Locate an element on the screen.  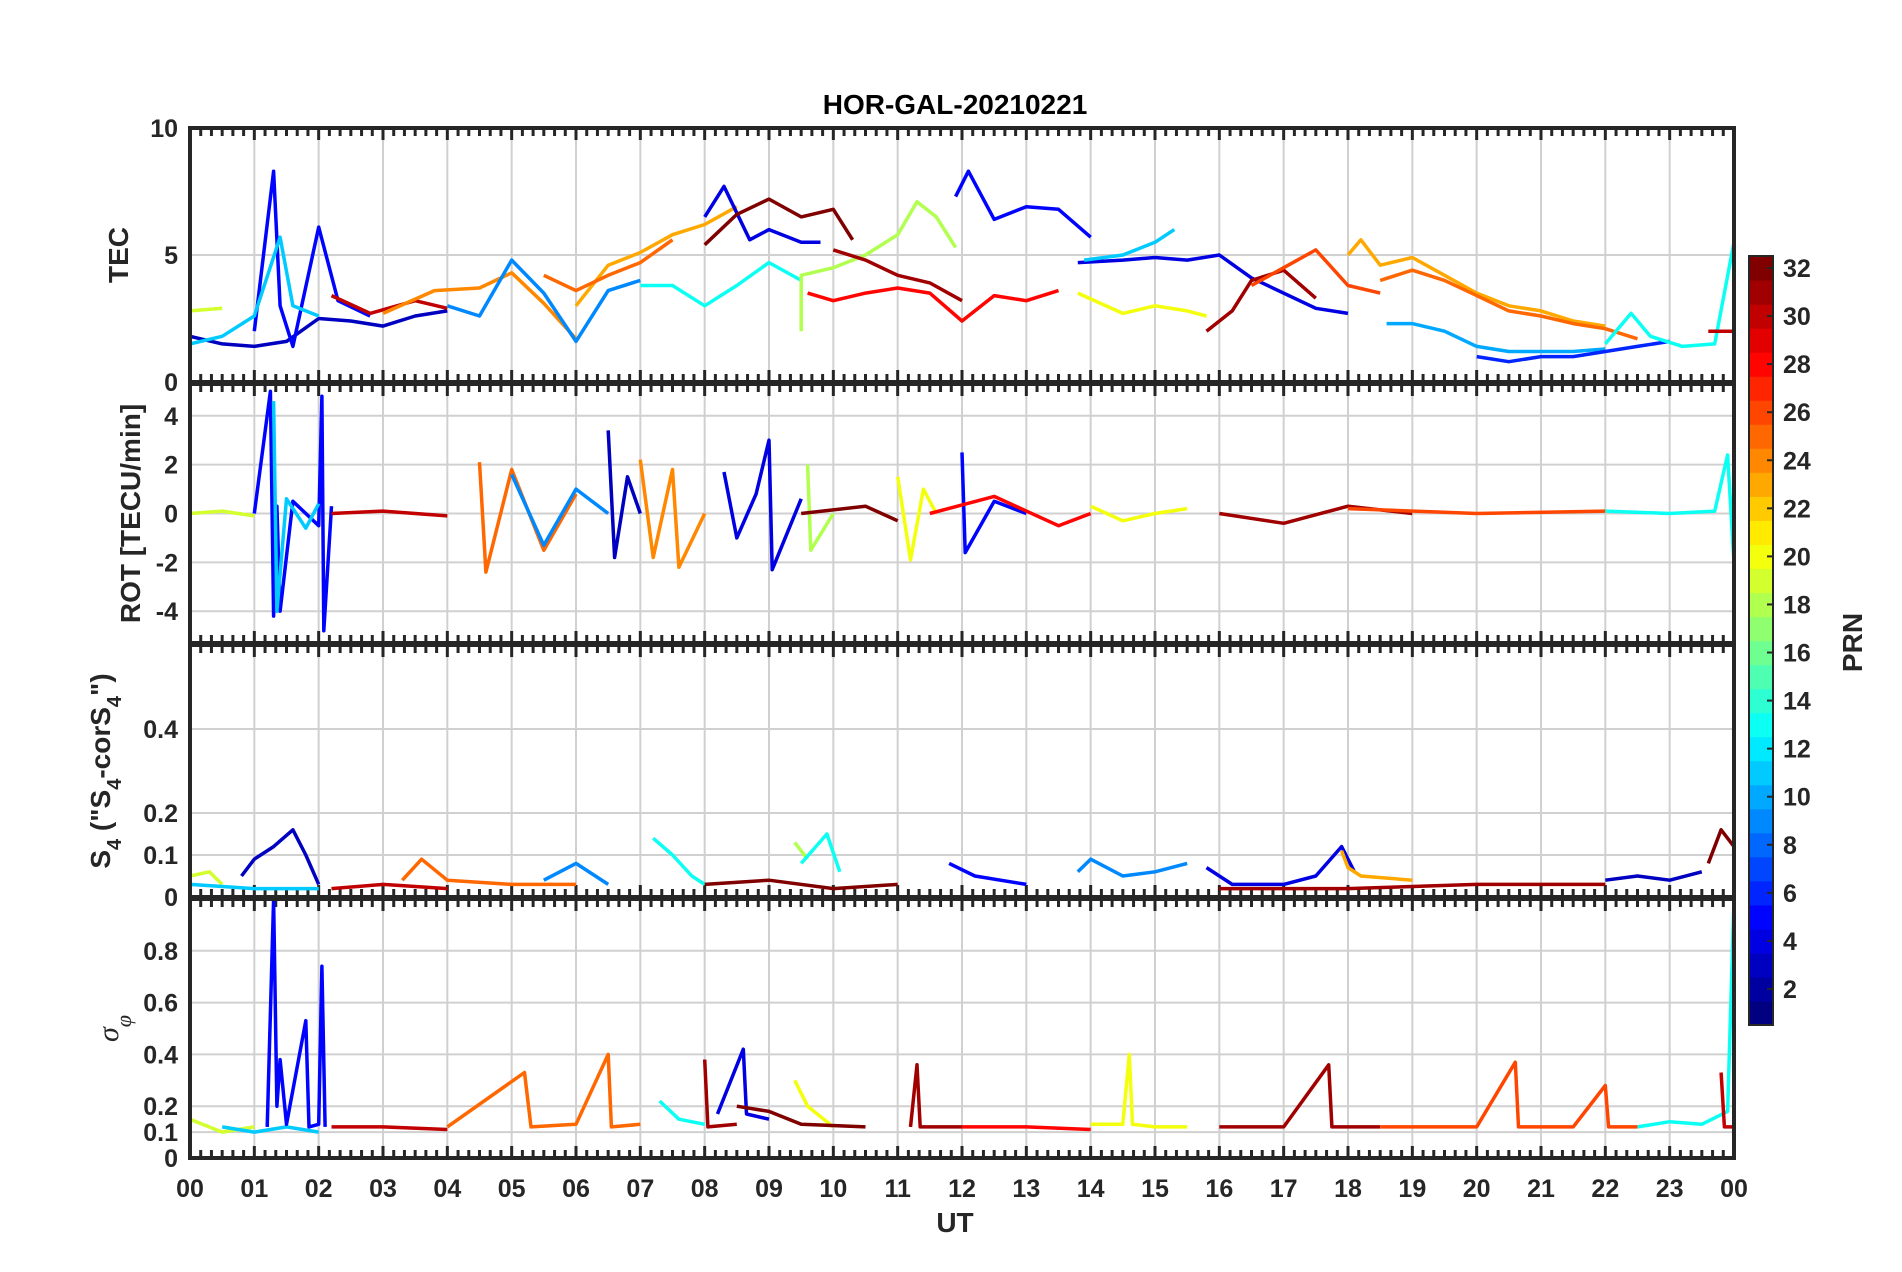
y-axis-label-part: ("S is located at coordinates (100, 814).